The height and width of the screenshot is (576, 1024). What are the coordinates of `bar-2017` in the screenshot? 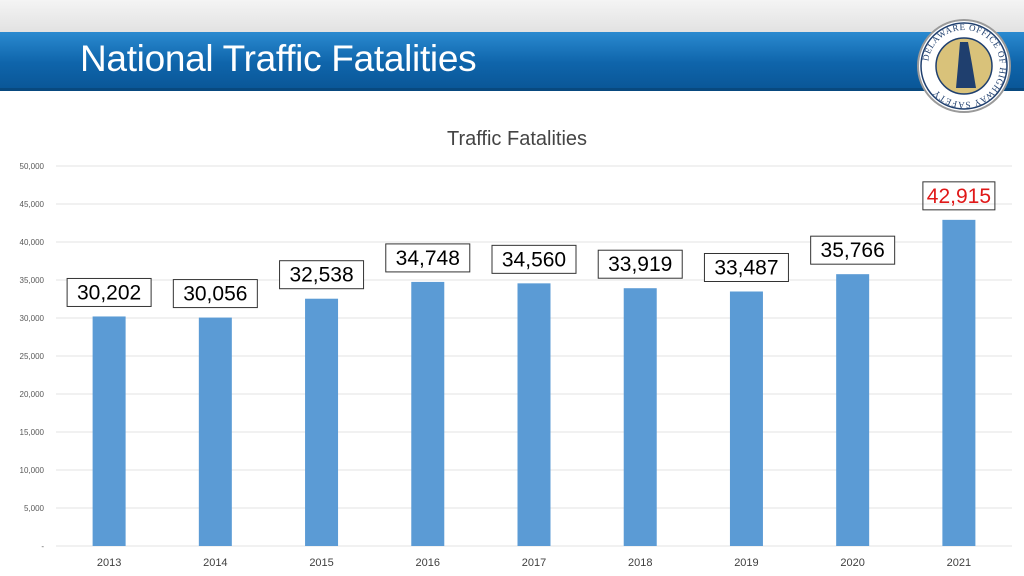 It's located at (534, 414).